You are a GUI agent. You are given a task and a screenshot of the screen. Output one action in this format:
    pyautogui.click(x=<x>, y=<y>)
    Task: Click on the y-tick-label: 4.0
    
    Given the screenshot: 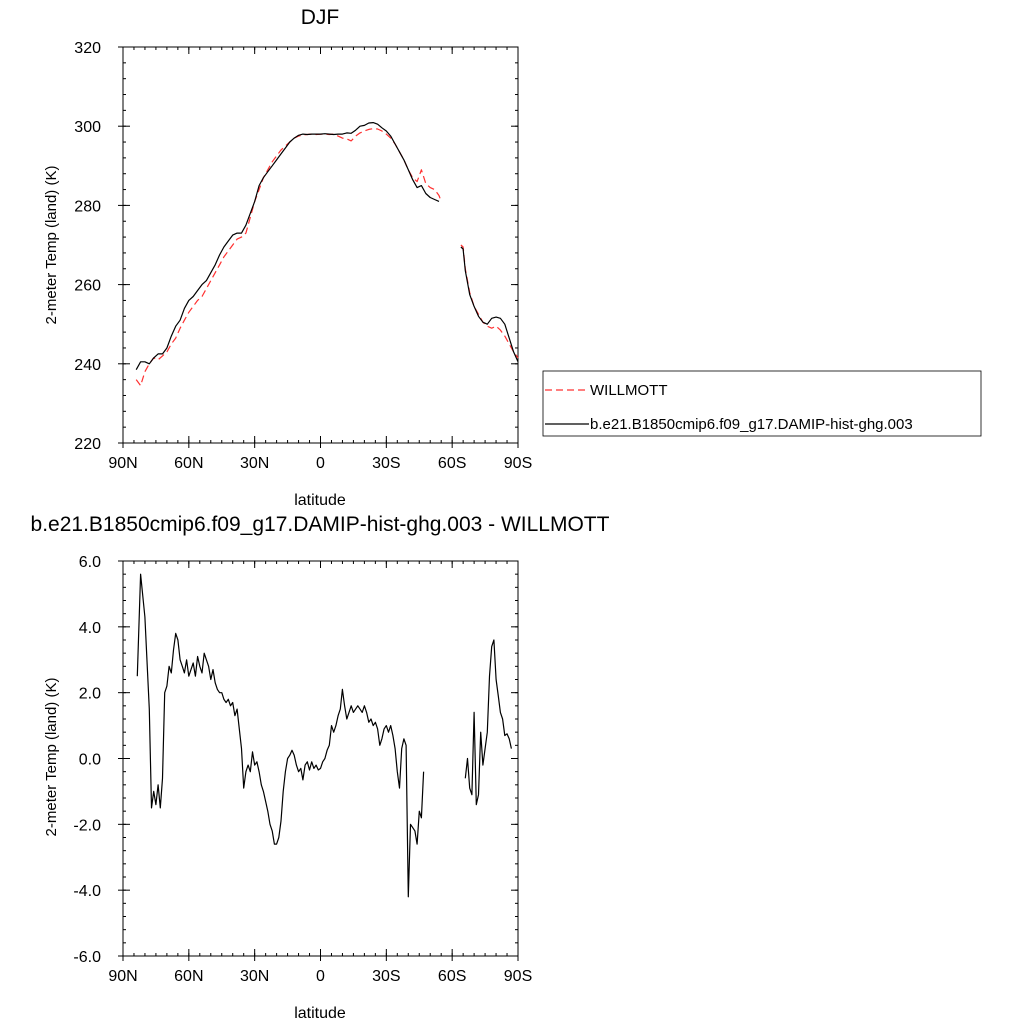 What is the action you would take?
    pyautogui.click(x=90, y=628)
    